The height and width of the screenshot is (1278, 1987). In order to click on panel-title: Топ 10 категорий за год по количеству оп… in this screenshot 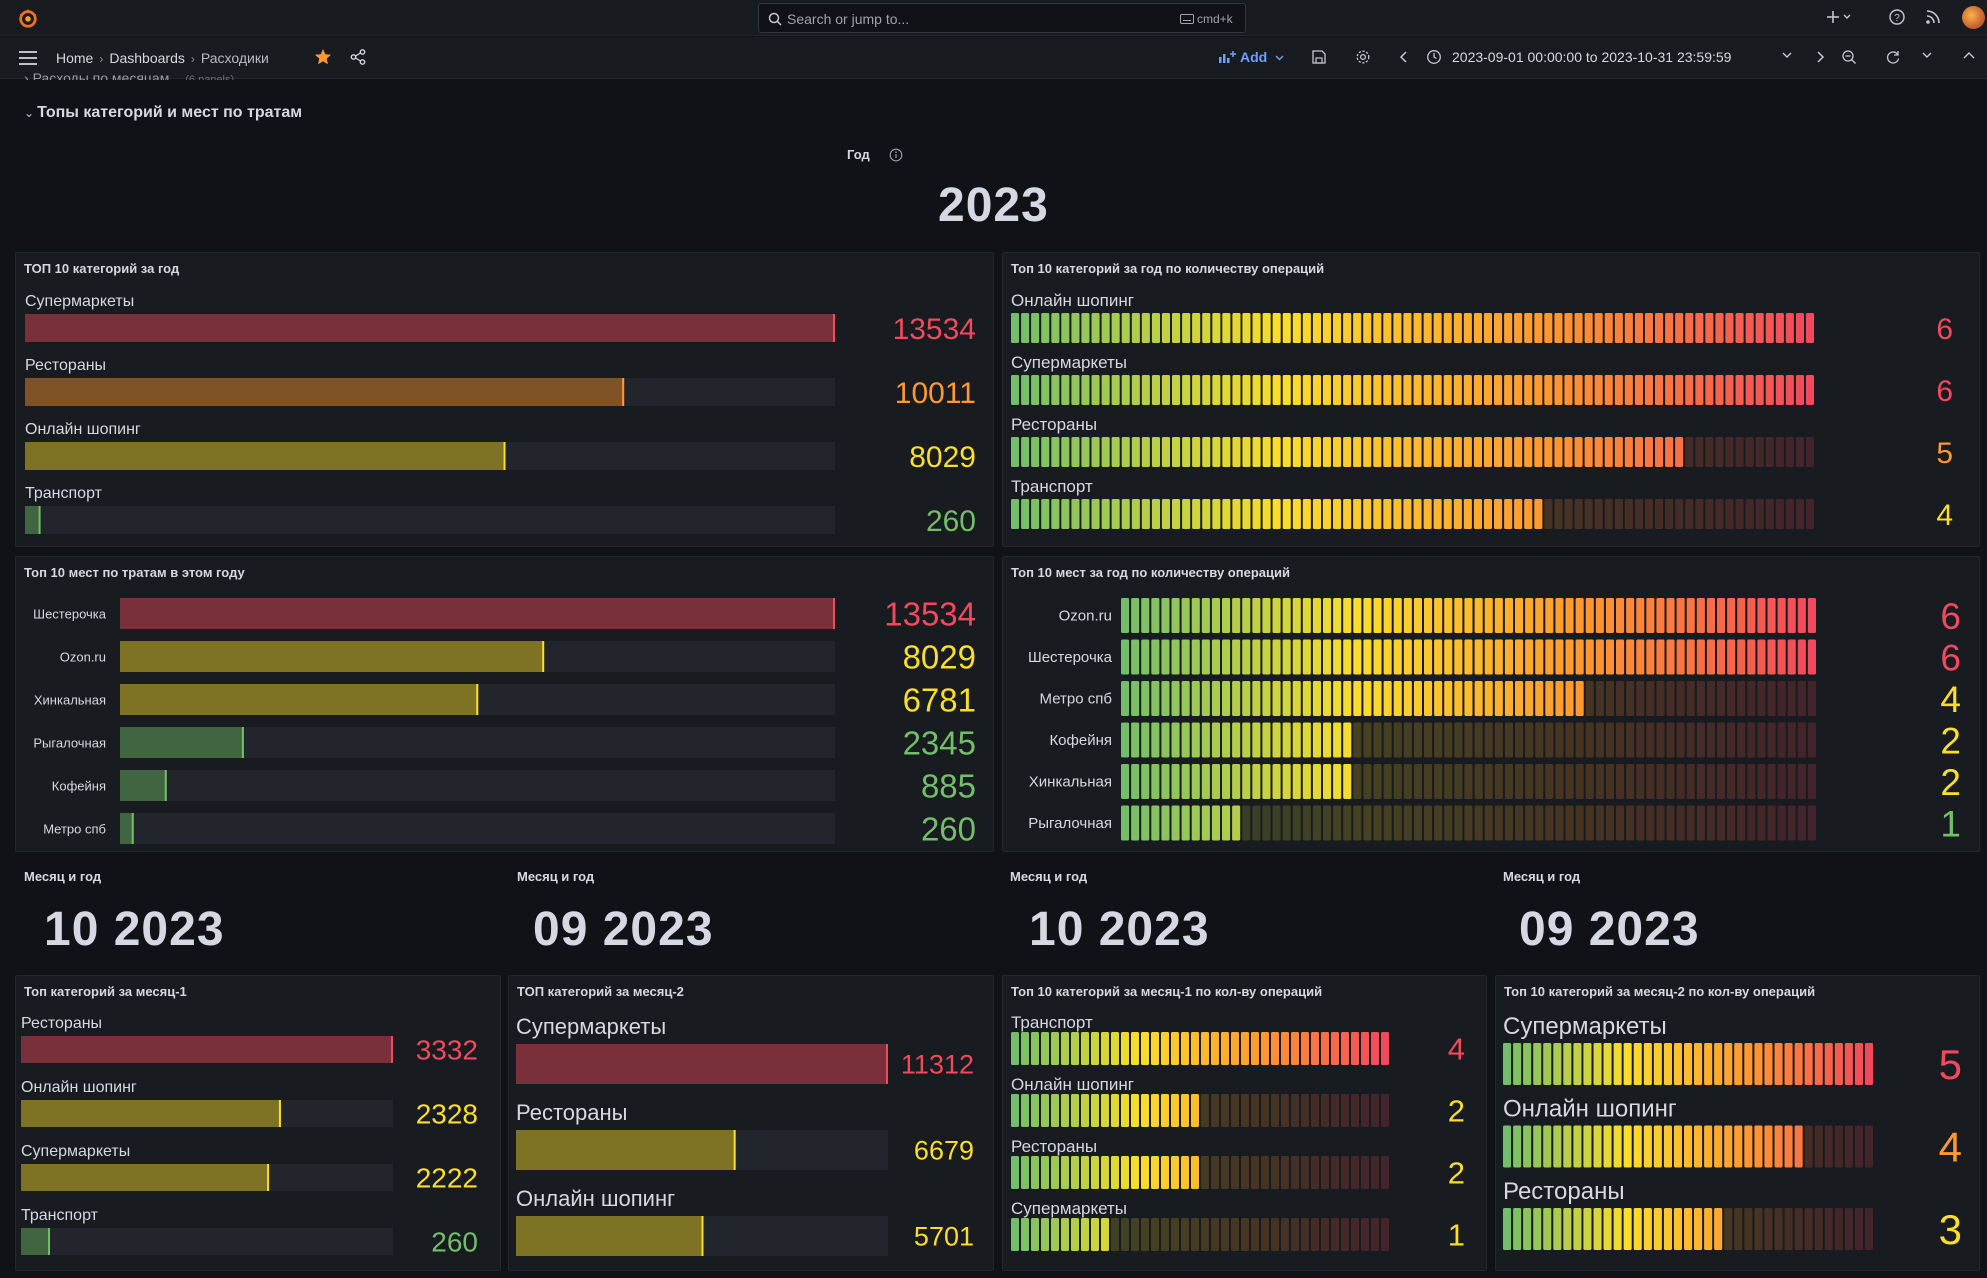, I will do `click(1168, 268)`.